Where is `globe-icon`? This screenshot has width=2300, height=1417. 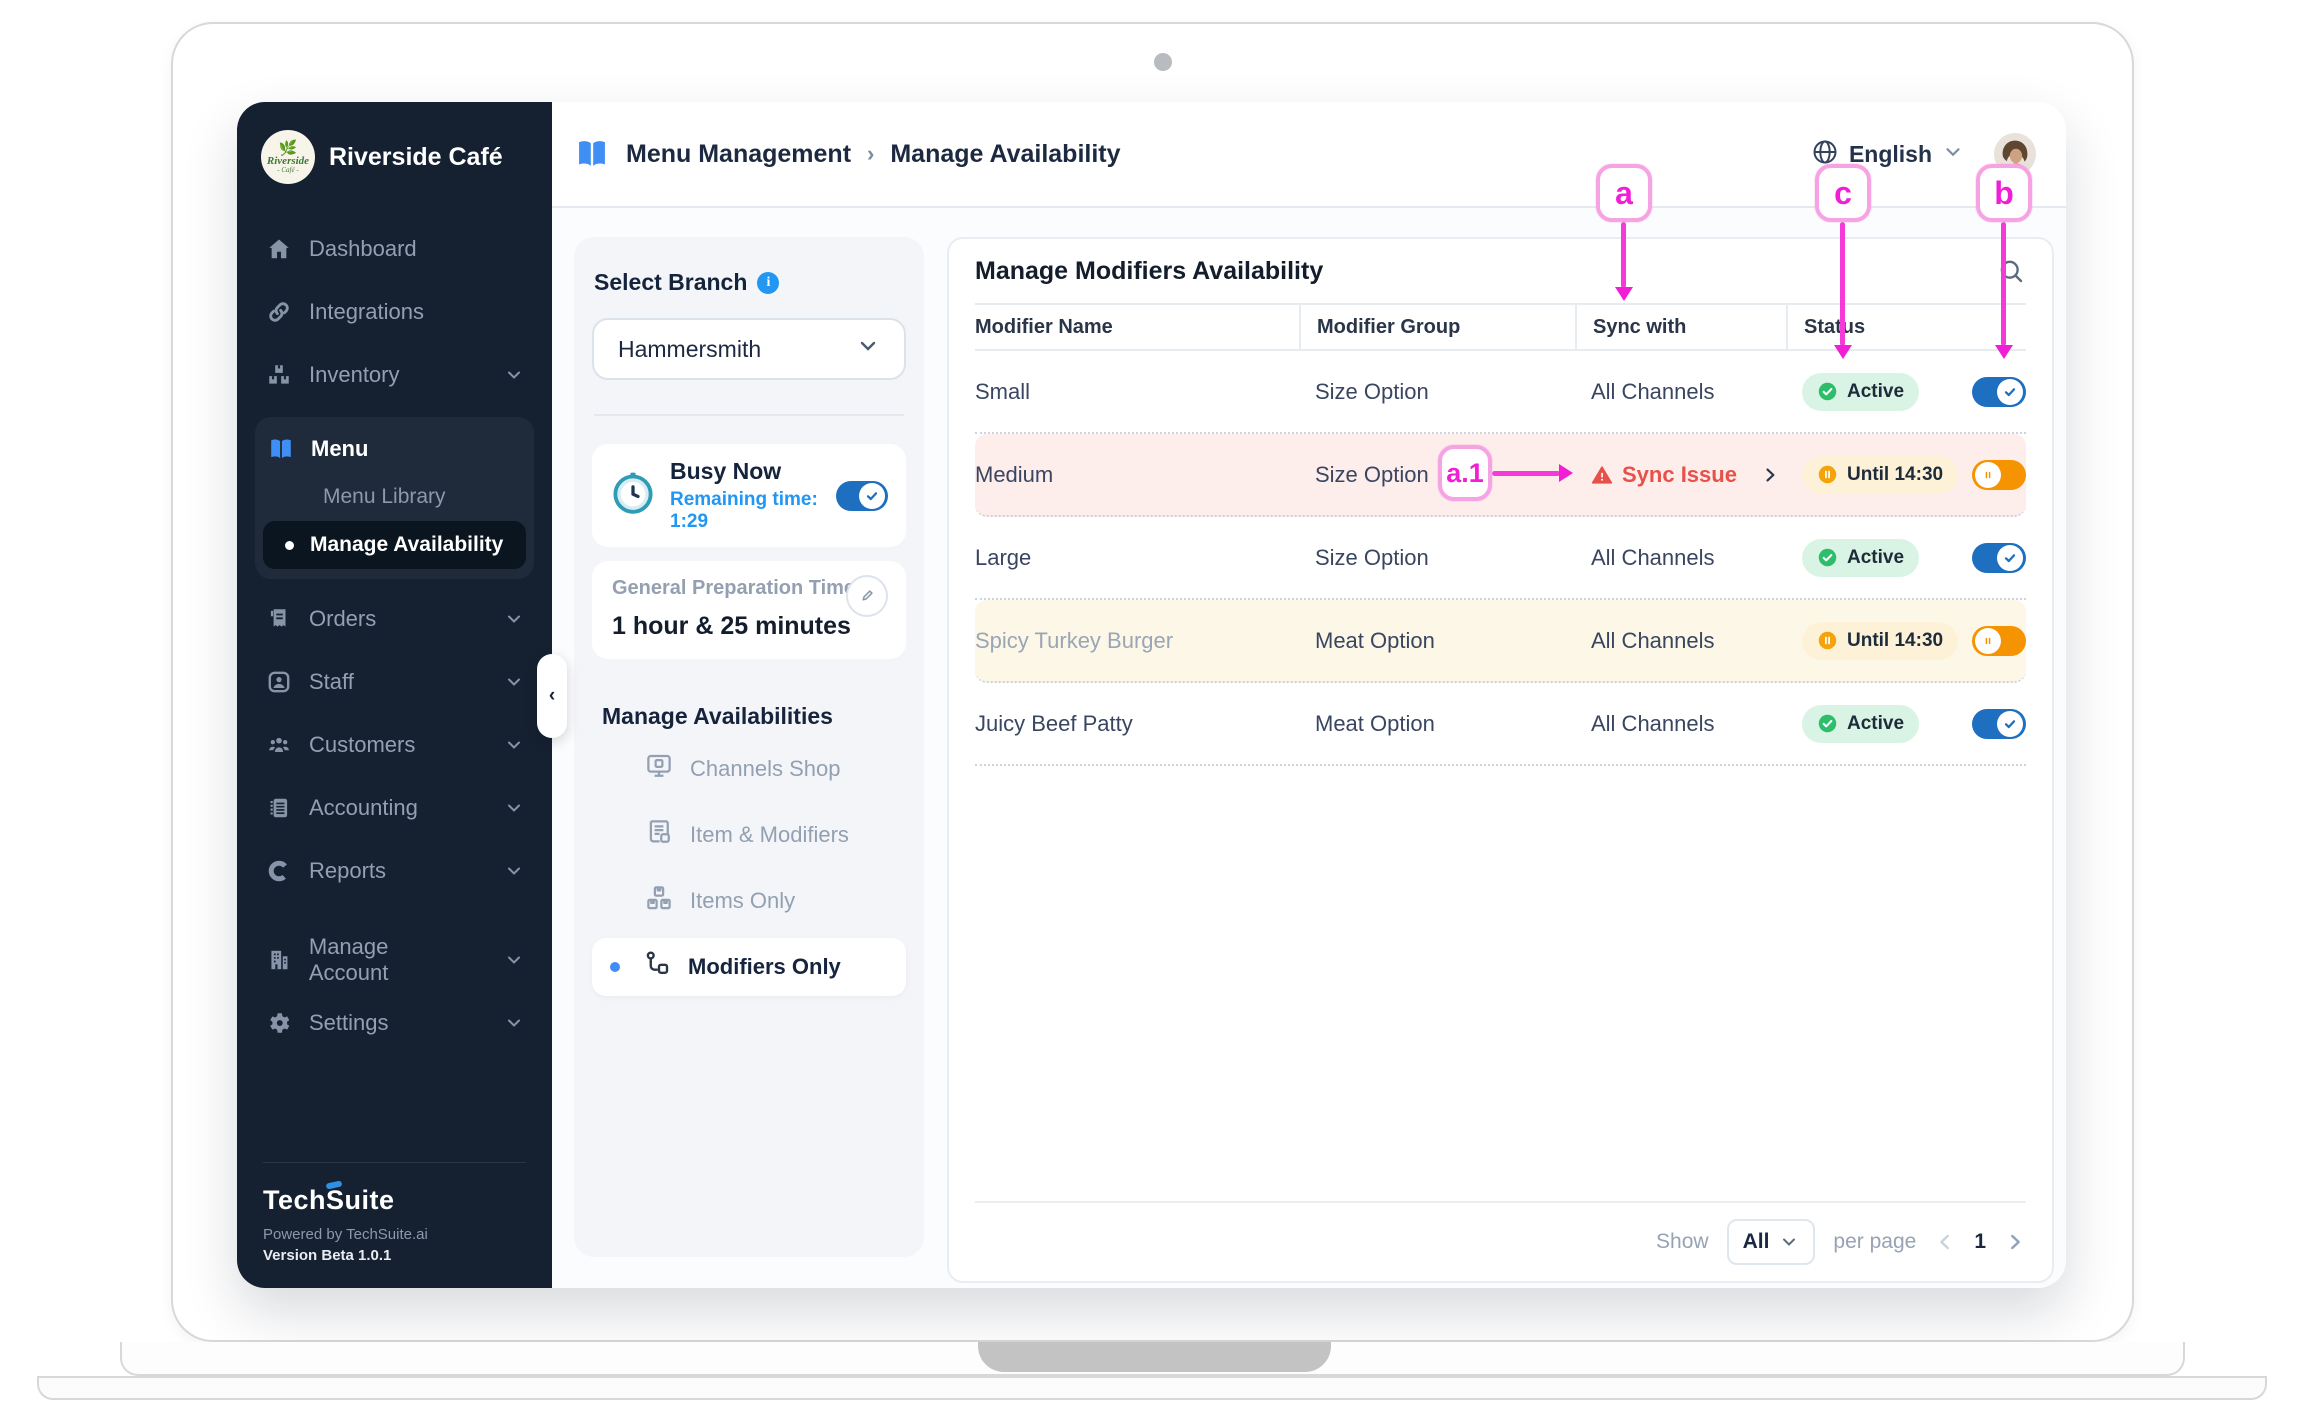 globe-icon is located at coordinates (1825, 154).